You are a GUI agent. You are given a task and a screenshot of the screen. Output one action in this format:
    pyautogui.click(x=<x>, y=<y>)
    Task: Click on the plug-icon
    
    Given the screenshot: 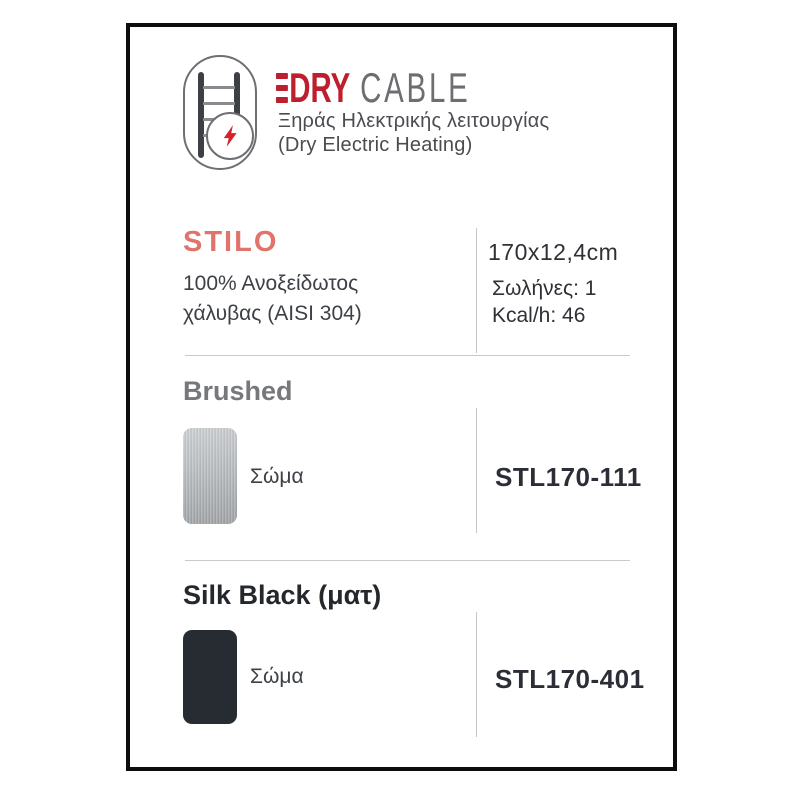 What is the action you would take?
    pyautogui.click(x=282, y=88)
    